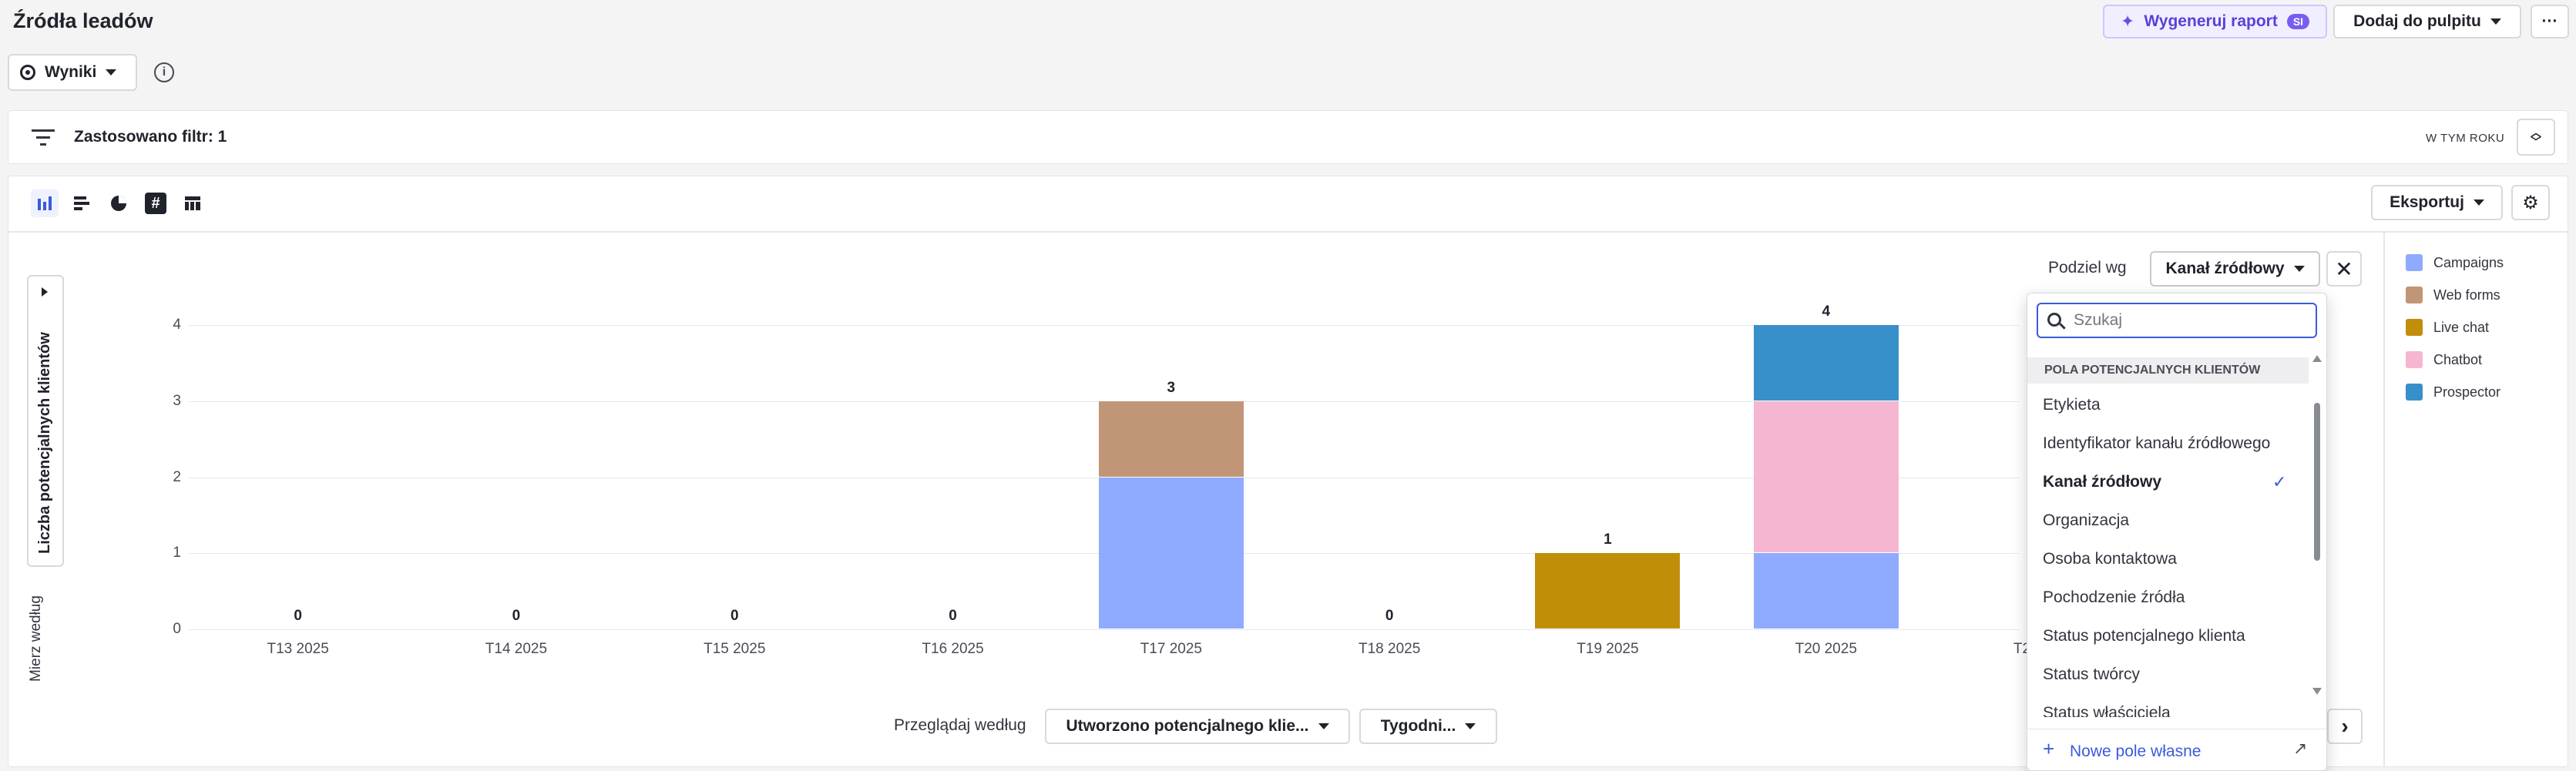 This screenshot has height=771, width=2576. Describe the element at coordinates (2317, 482) in the screenshot. I see `scrollbar-thumb` at that location.